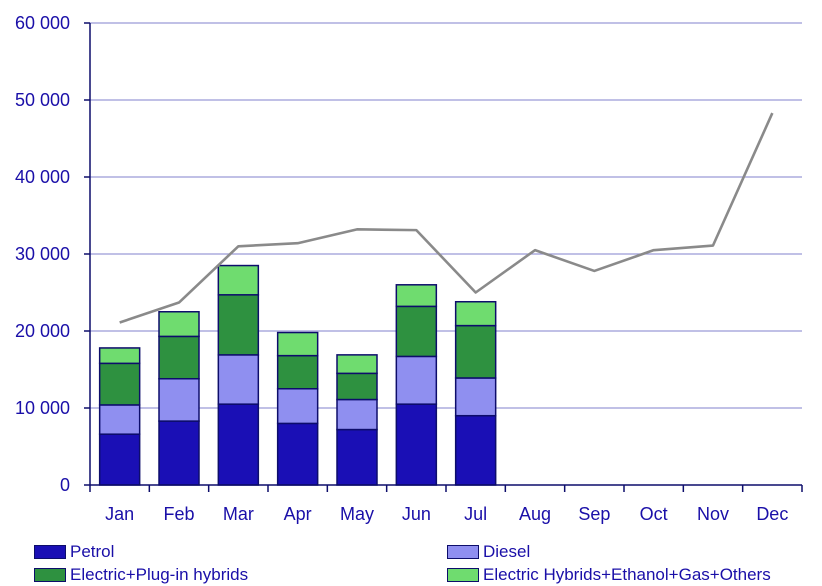  What do you see at coordinates (238, 280) in the screenshot?
I see `bar-electric-hybrids-ethanol-gas-others-mar` at bounding box center [238, 280].